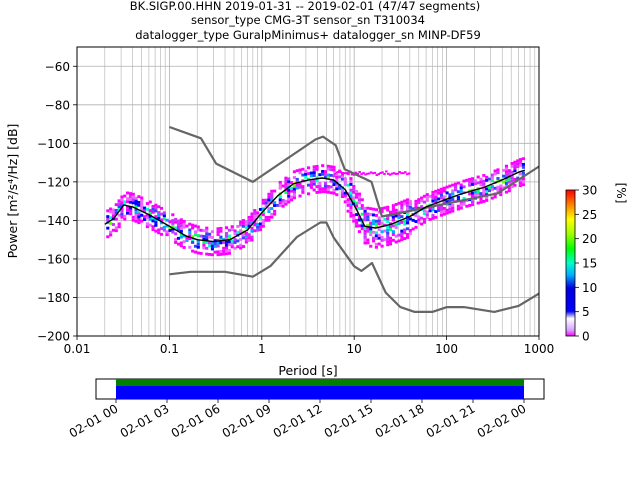  I want to click on y-tick-label: −60, so click(57, 67).